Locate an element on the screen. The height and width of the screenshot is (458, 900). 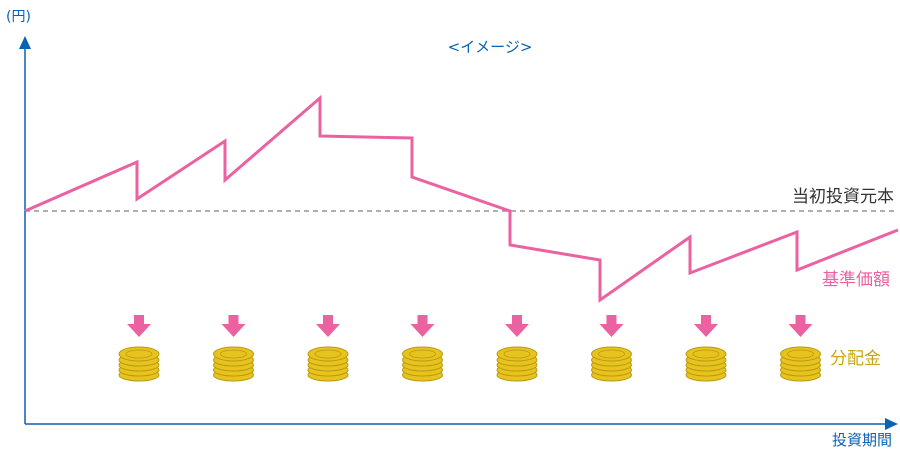
nav-label: 基準価額 is located at coordinates (856, 280).